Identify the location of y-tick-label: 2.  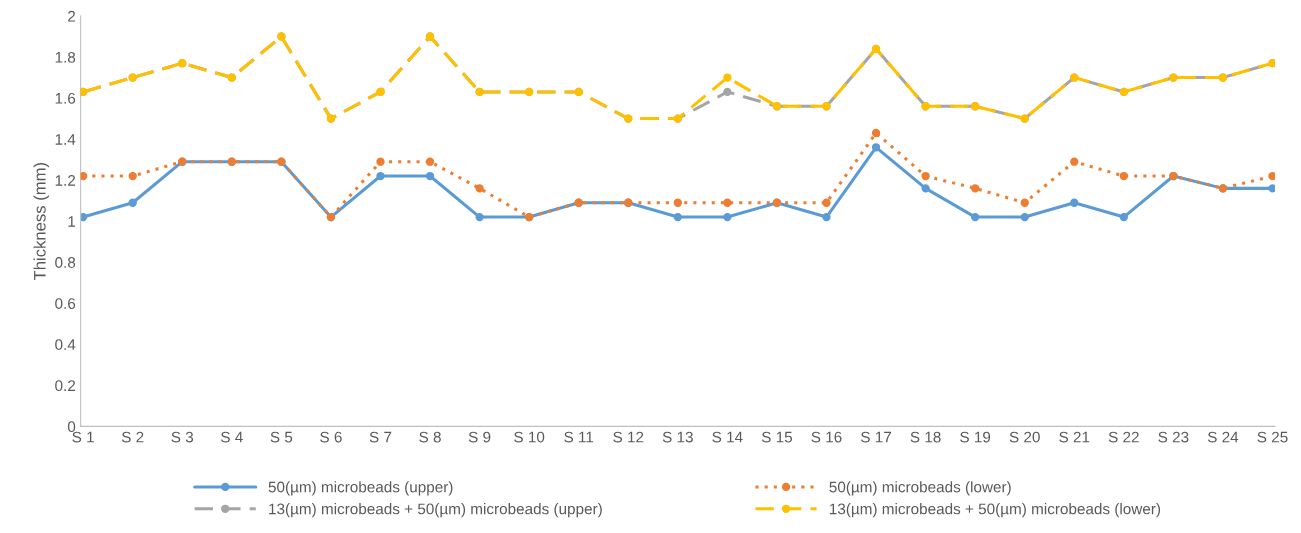
(72, 16).